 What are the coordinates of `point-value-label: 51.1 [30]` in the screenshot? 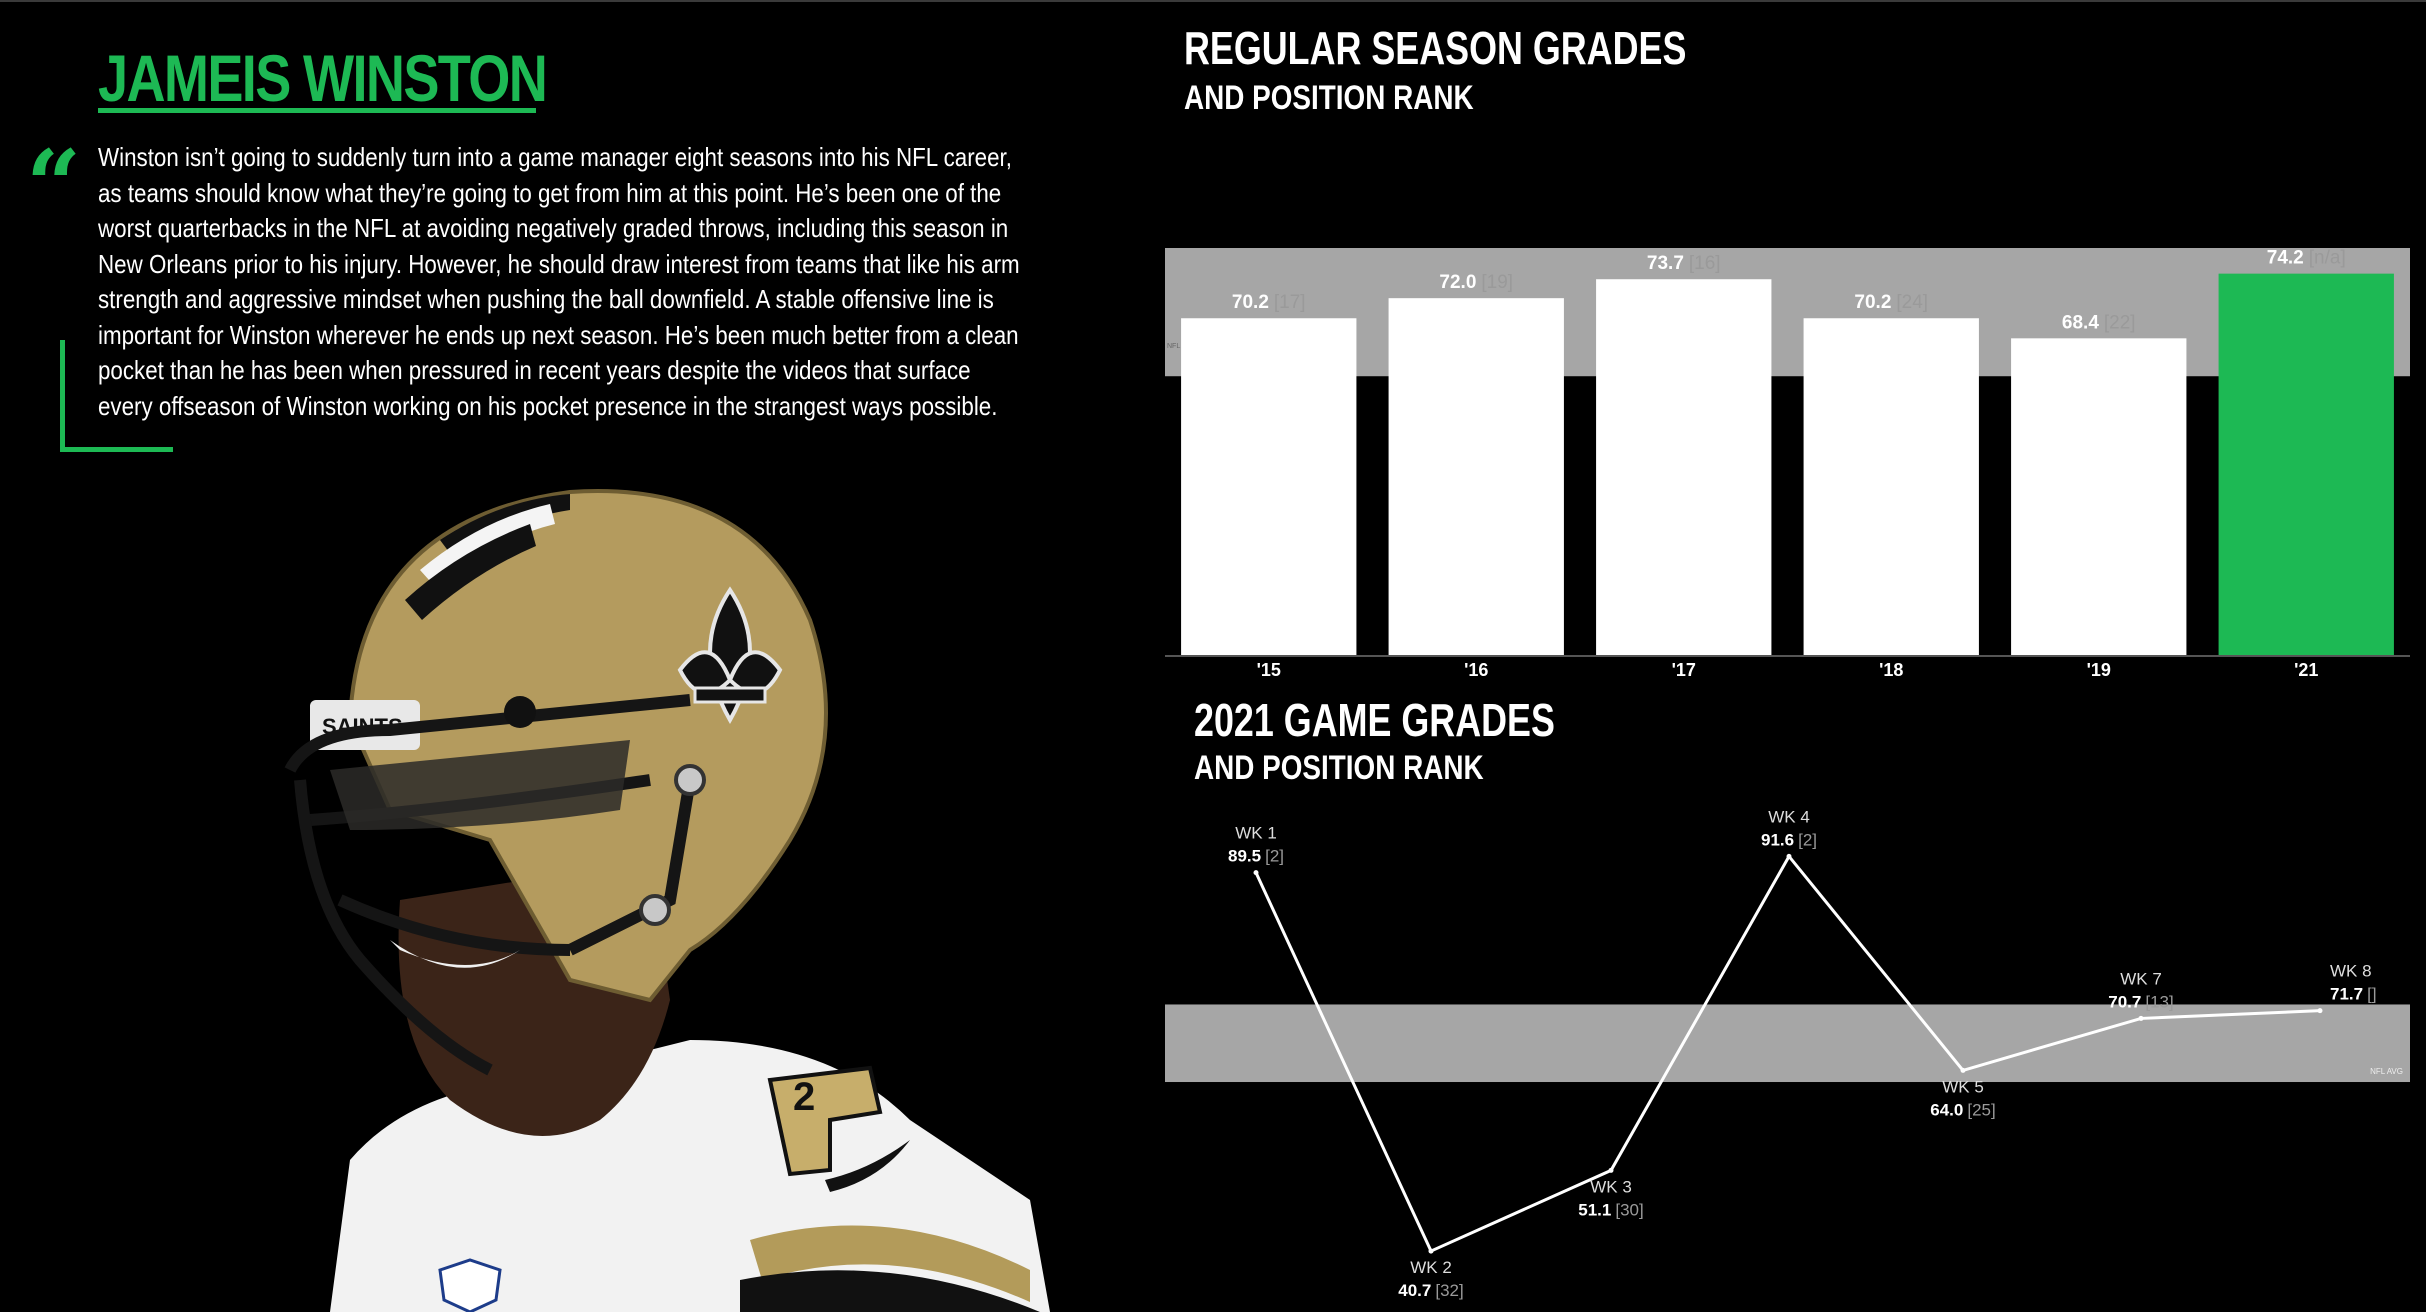 It's located at (1610, 1209).